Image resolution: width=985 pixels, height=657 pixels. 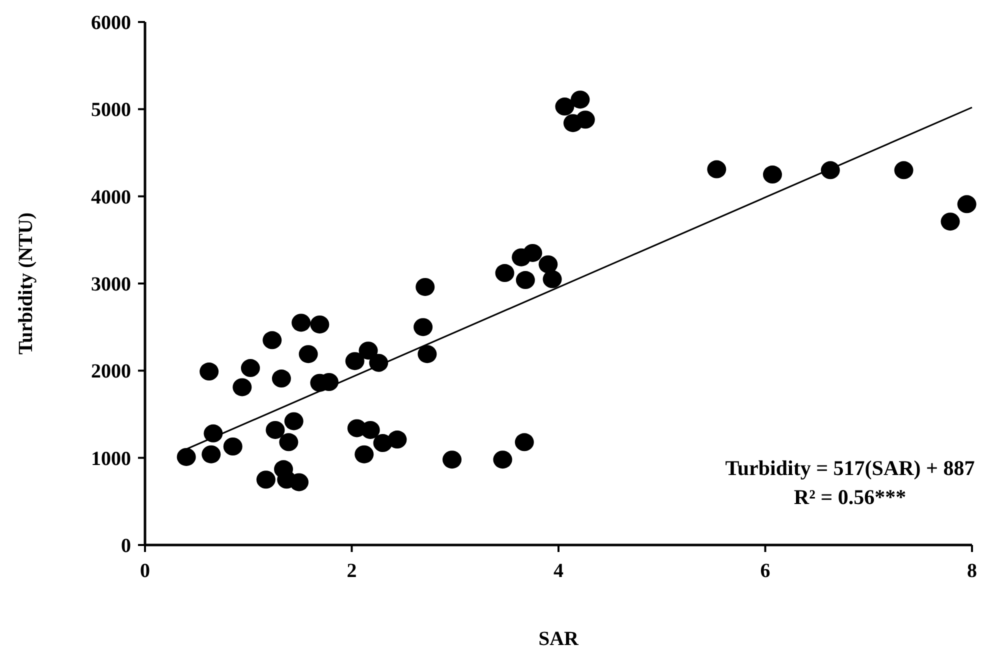 What do you see at coordinates (111, 110) in the screenshot?
I see `y-tick-label: 5000` at bounding box center [111, 110].